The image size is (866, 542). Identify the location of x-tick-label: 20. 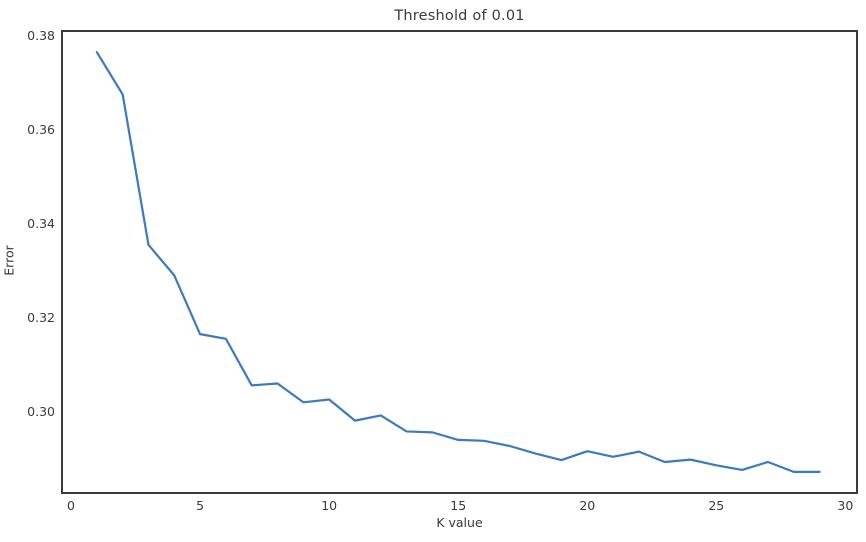
(587, 505).